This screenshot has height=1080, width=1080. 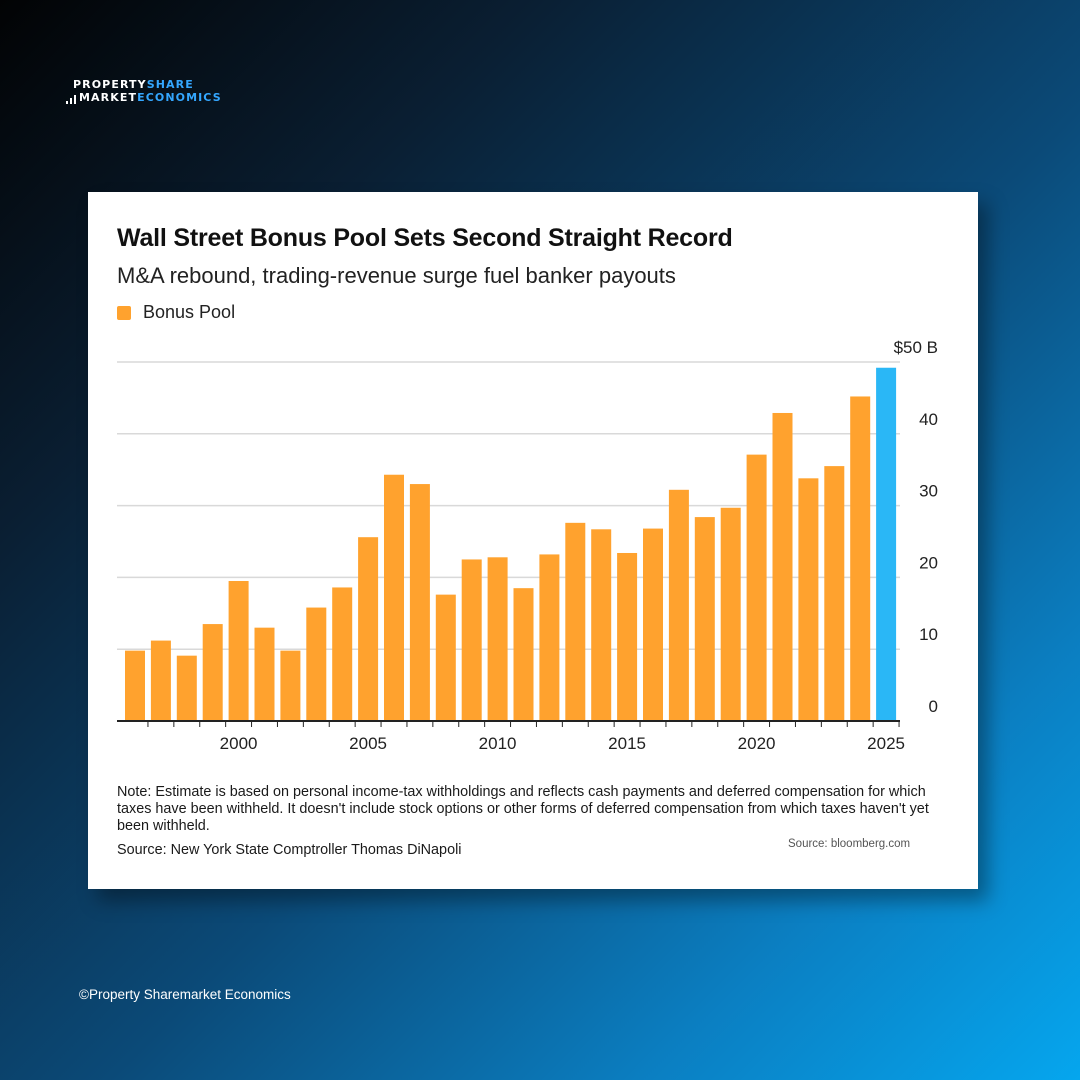 I want to click on y-tick-label-40: 40, so click(x=928, y=419).